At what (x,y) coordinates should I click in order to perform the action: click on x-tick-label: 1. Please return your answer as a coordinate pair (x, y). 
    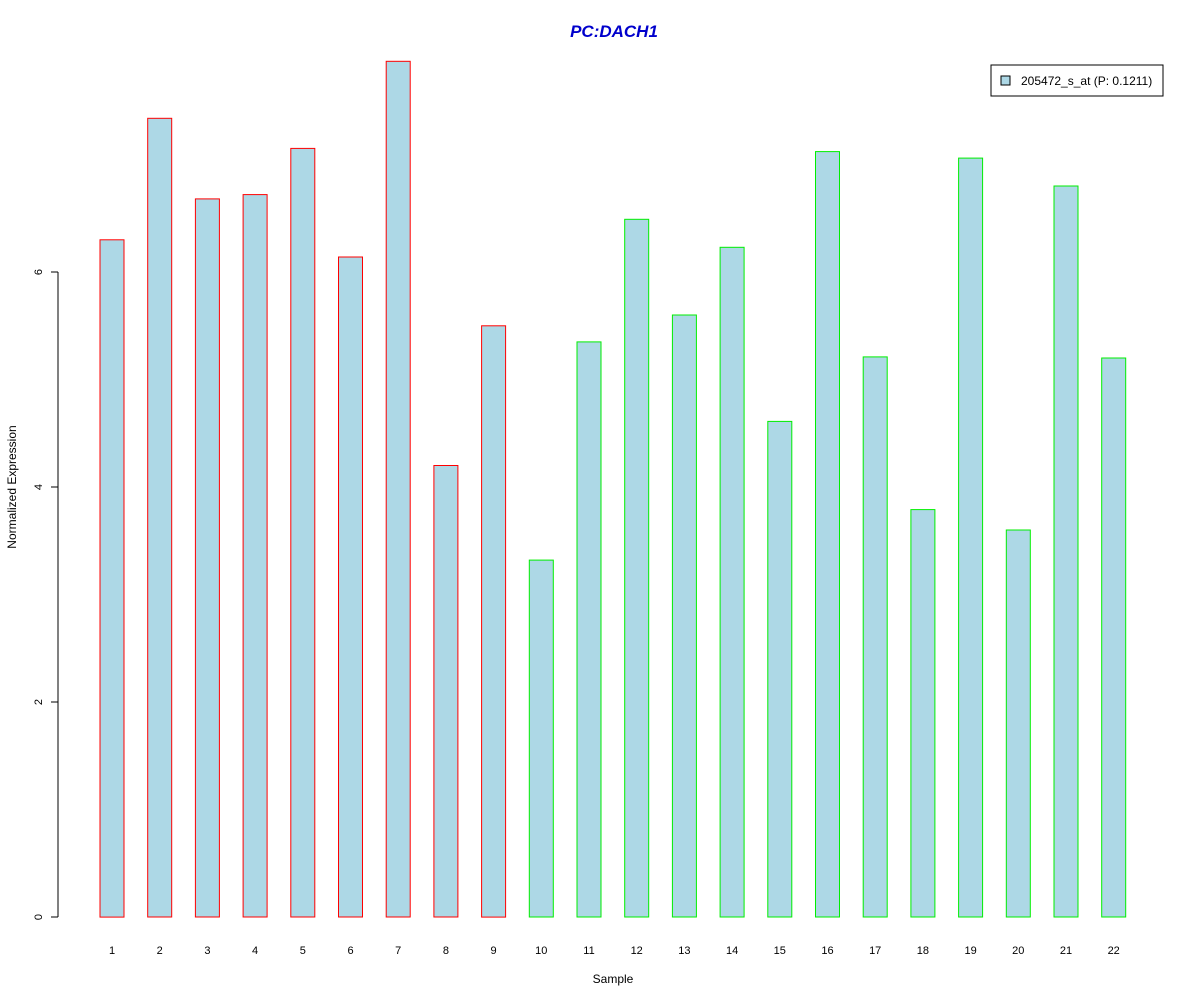
    Looking at the image, I should click on (112, 951).